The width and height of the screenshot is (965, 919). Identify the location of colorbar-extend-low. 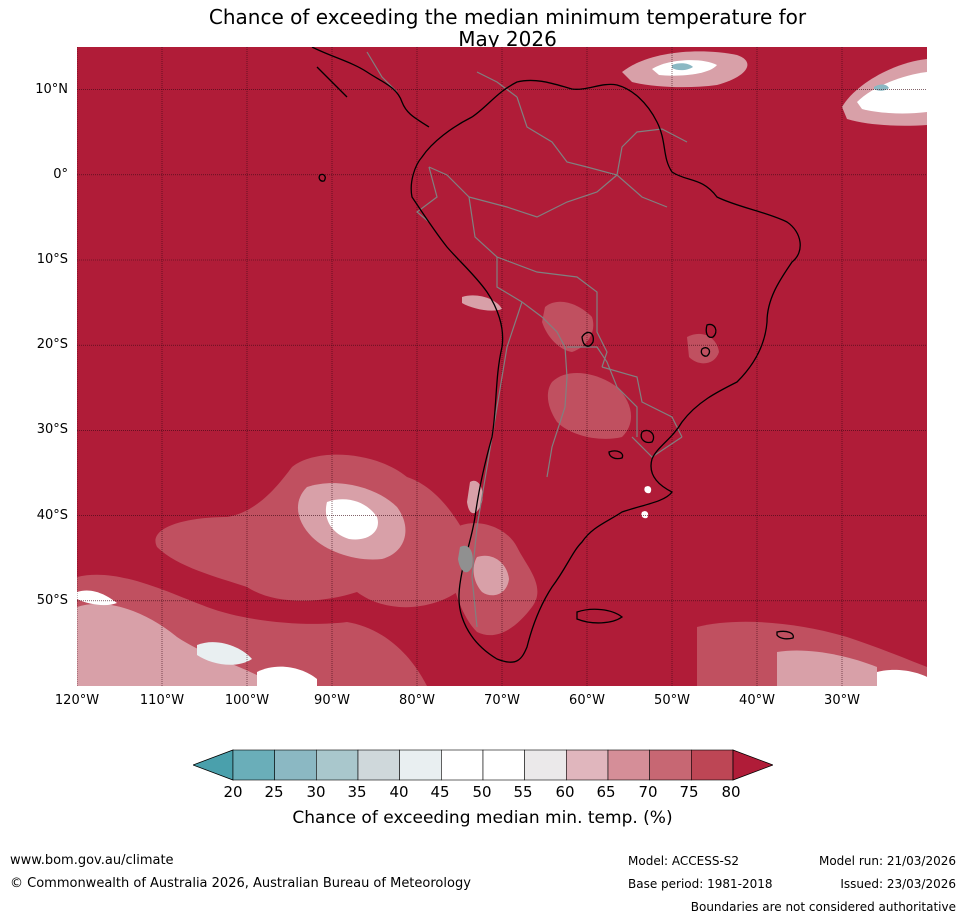
(212, 765).